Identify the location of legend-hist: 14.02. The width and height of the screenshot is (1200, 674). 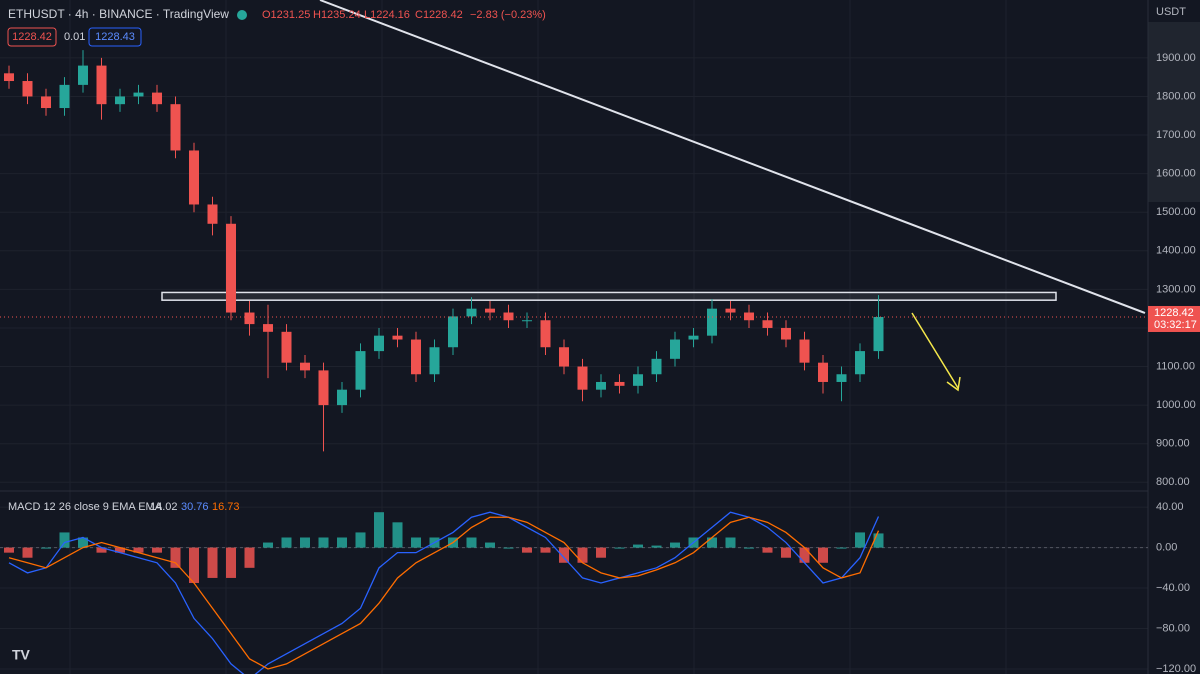
(164, 507).